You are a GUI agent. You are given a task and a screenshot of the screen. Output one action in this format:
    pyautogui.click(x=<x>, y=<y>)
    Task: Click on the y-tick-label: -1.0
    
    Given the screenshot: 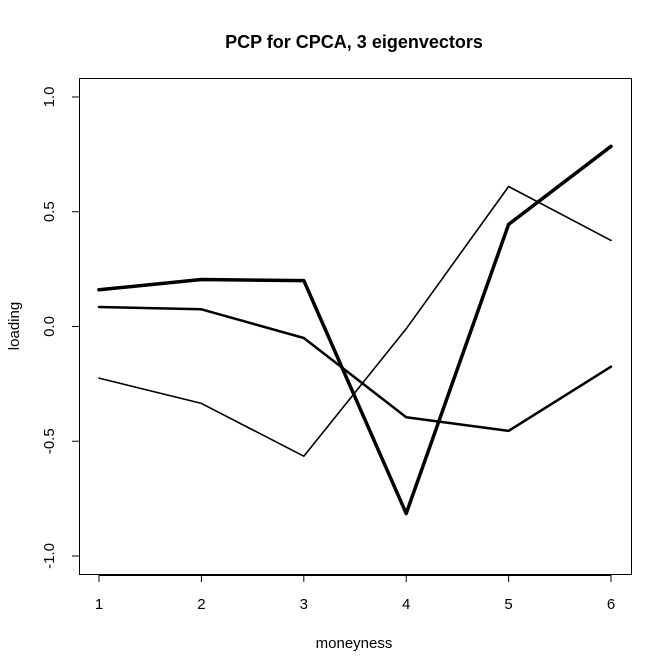 What is the action you would take?
    pyautogui.click(x=49, y=556)
    